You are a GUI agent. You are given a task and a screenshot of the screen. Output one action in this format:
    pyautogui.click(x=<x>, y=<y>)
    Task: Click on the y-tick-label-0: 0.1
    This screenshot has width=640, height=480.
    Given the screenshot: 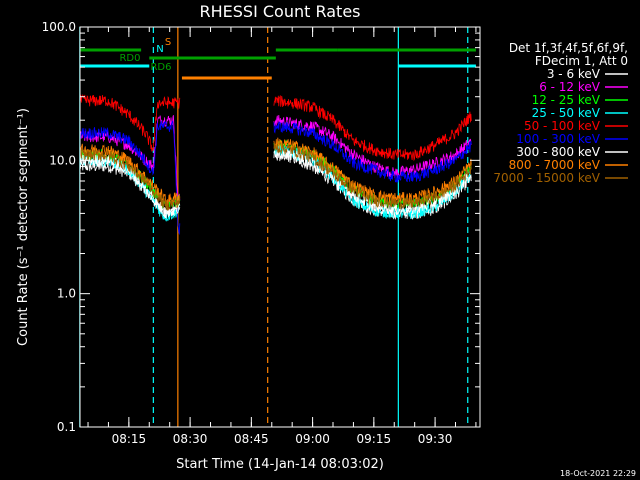 What is the action you would take?
    pyautogui.click(x=66, y=427)
    